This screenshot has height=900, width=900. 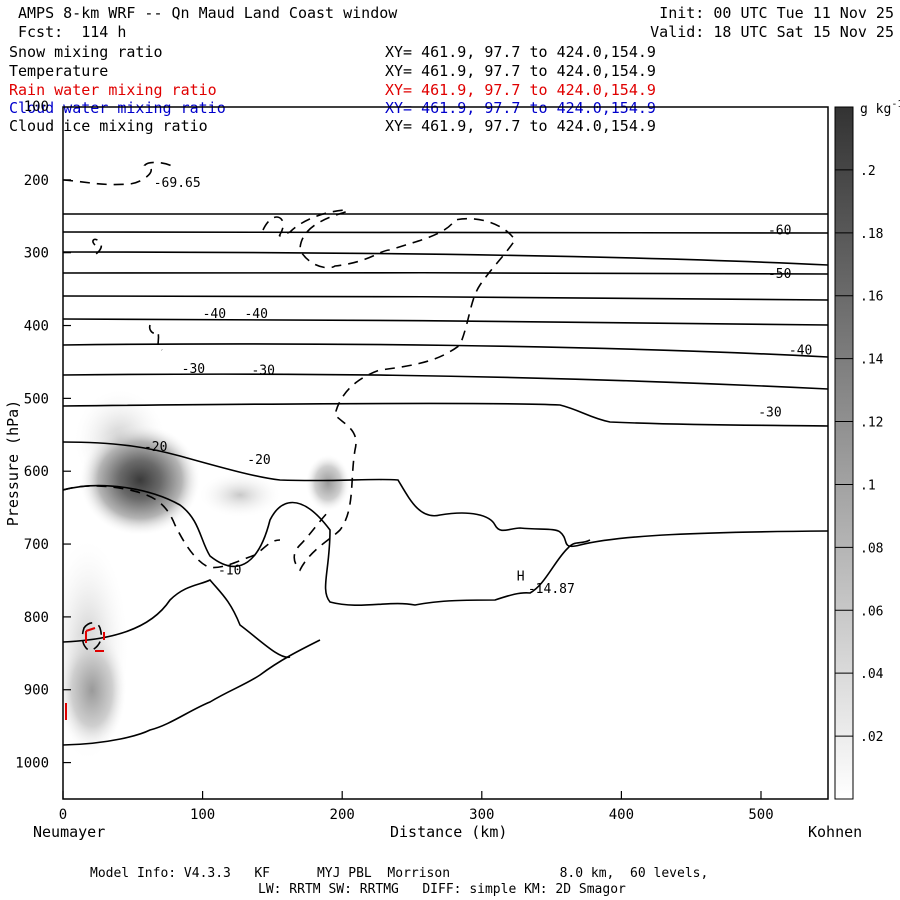 I want to click on y-tick-label-top: 100, so click(x=36, y=107).